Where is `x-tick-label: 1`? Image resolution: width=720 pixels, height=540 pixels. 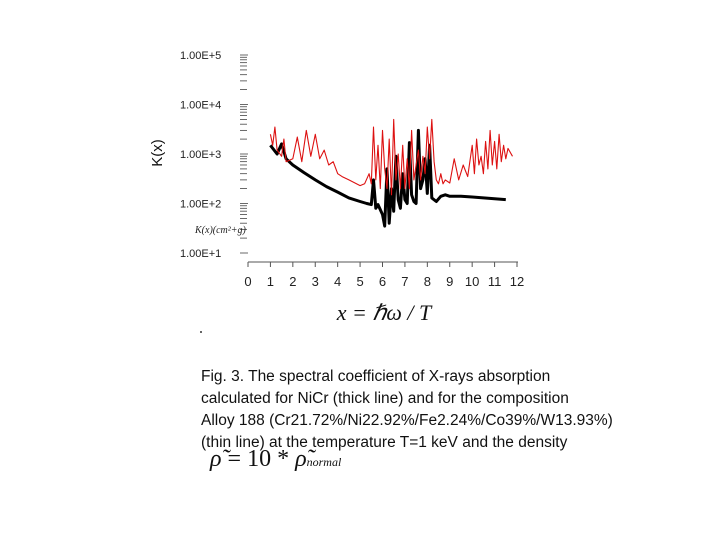
x-tick-label: 1 is located at coordinates (270, 281).